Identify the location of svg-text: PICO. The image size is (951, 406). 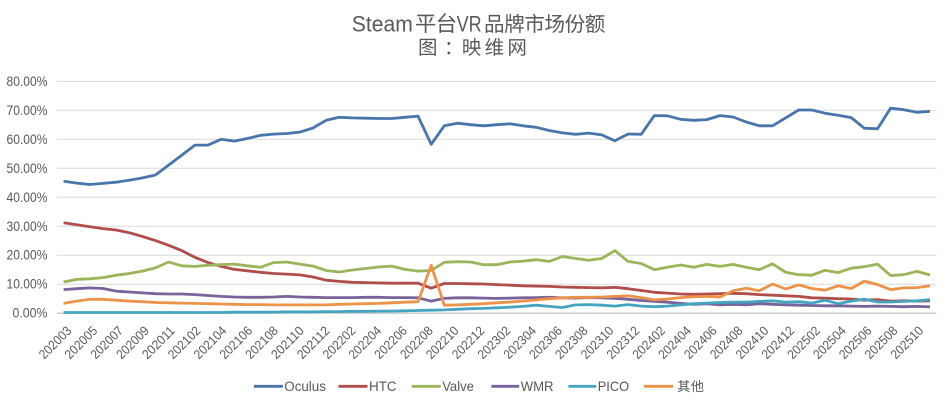
(614, 386).